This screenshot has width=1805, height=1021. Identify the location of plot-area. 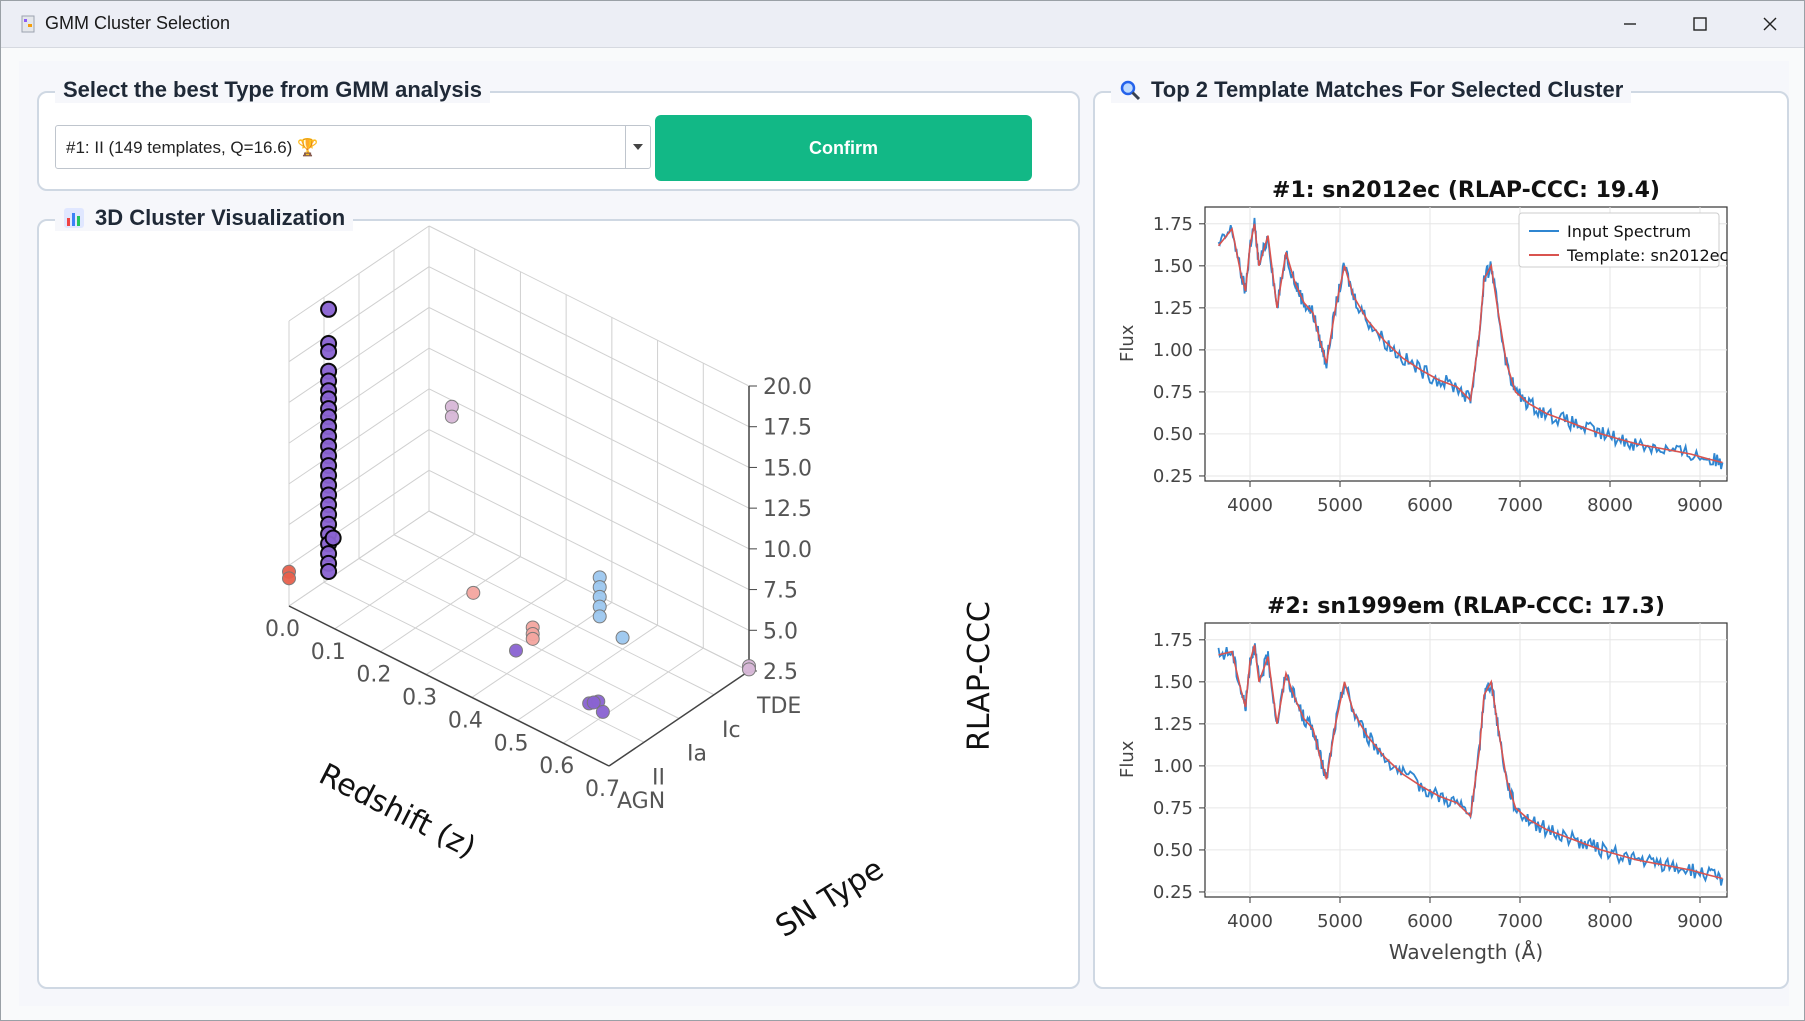
(1466, 760).